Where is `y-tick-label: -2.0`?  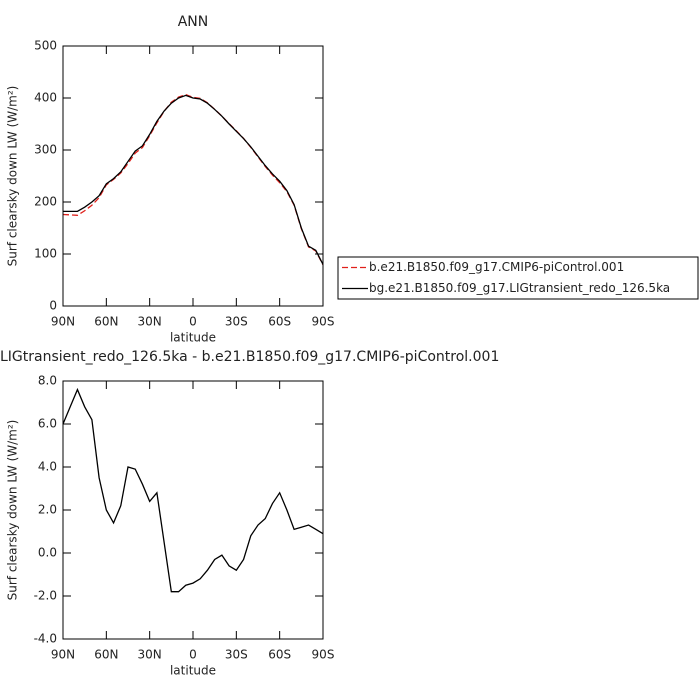
y-tick-label: -2.0 is located at coordinates (45, 596).